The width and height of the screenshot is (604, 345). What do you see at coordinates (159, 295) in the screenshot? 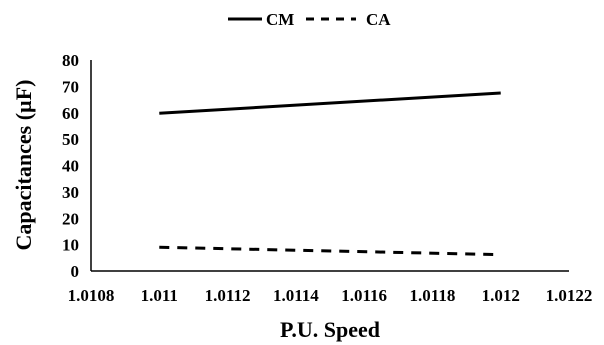
I see `x-tick-label: 1.011` at bounding box center [159, 295].